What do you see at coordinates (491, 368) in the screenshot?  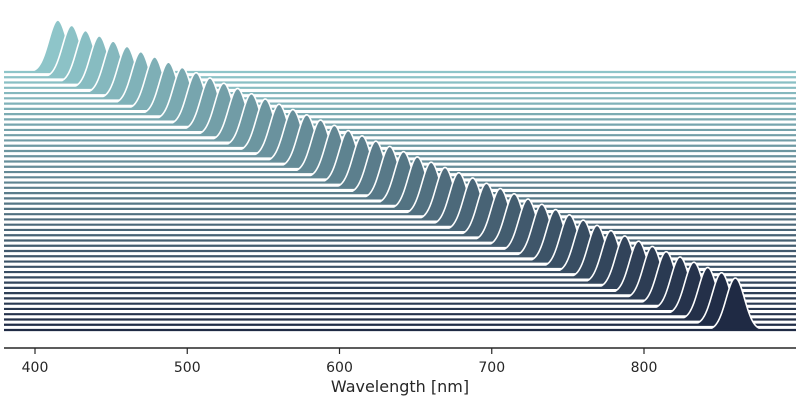 I see `x-tick-label-700: 700` at bounding box center [491, 368].